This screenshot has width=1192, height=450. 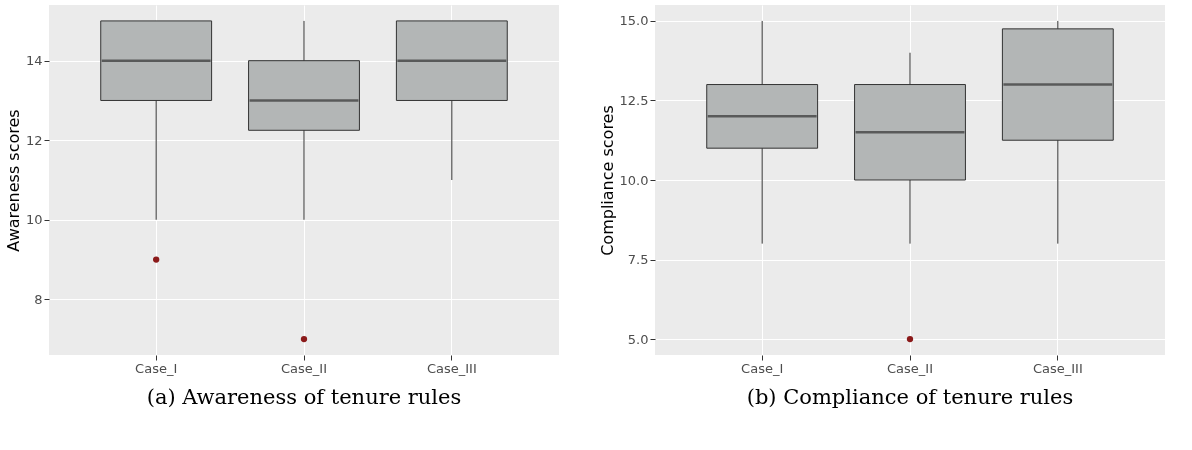 I want to click on y-tick-label: 5.0, so click(x=638, y=339).